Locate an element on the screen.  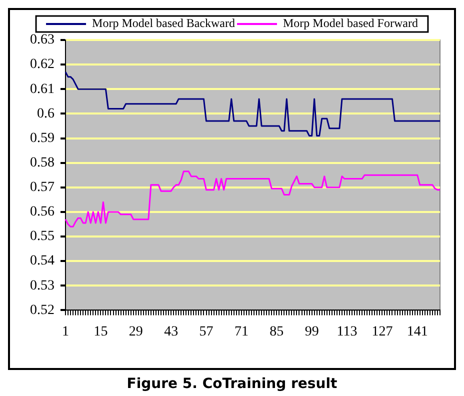
x-tick-label: 15 is located at coordinates (101, 332).